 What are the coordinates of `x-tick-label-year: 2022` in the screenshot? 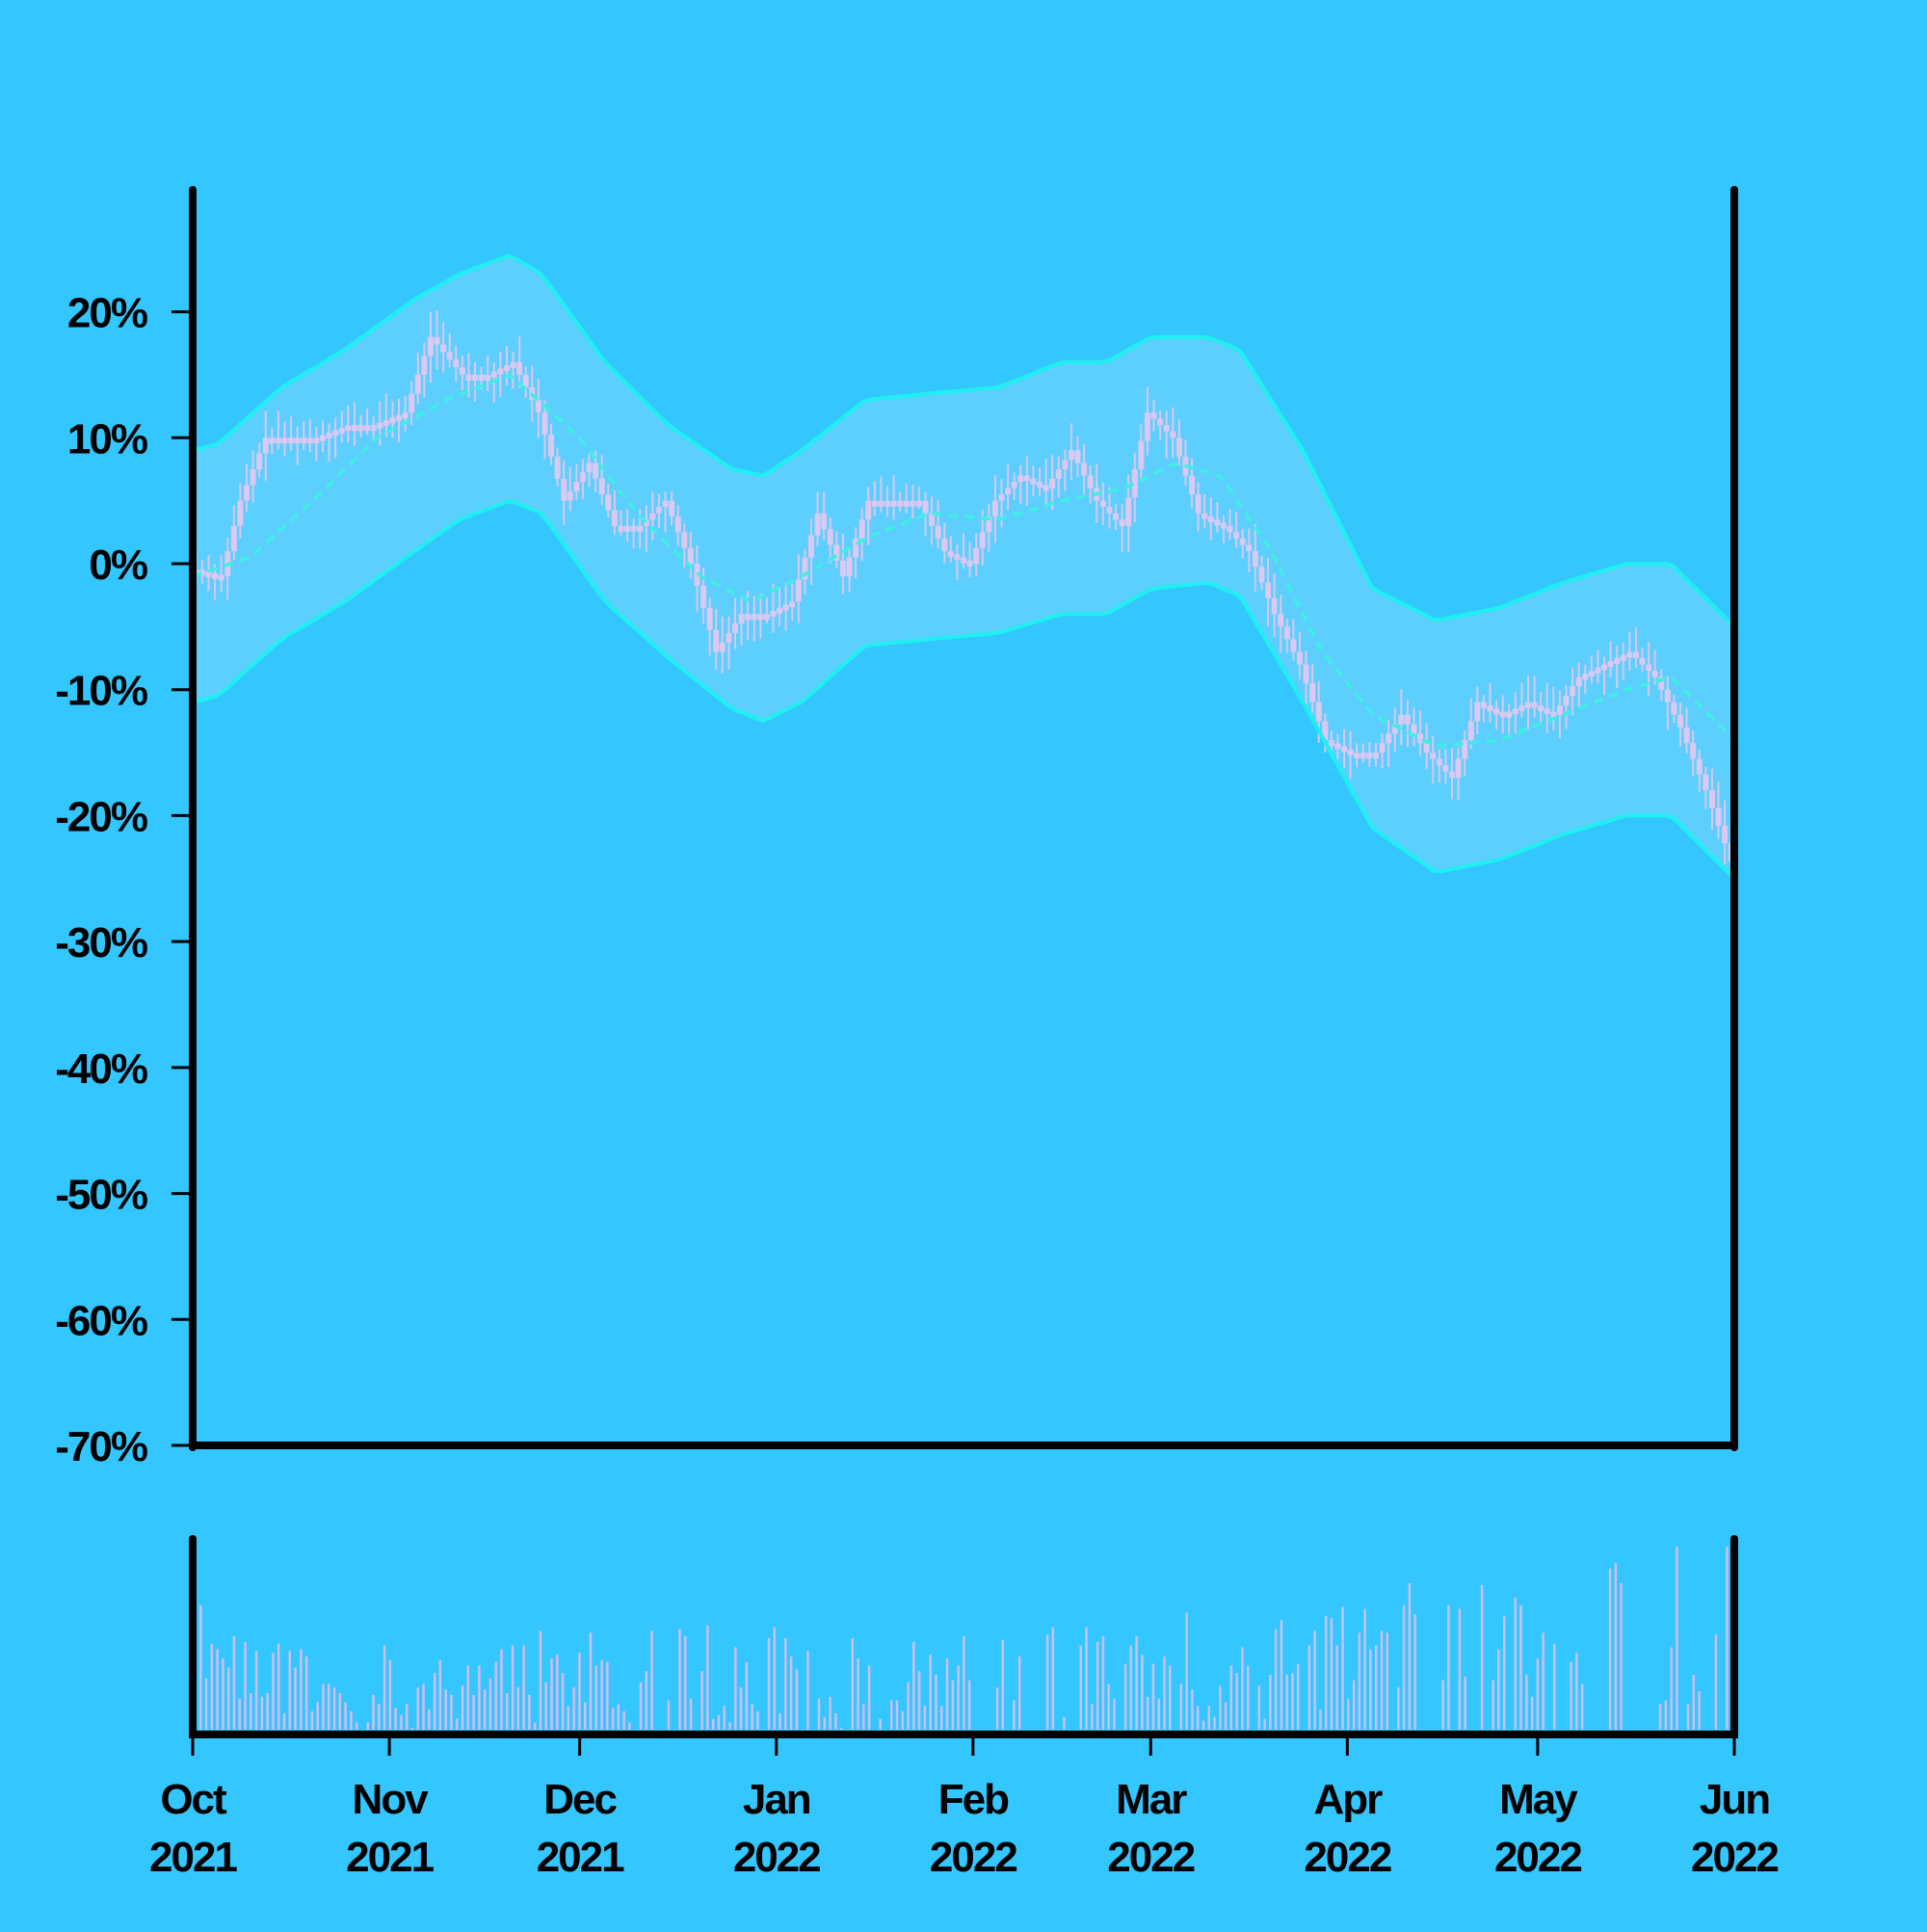 It's located at (776, 1857).